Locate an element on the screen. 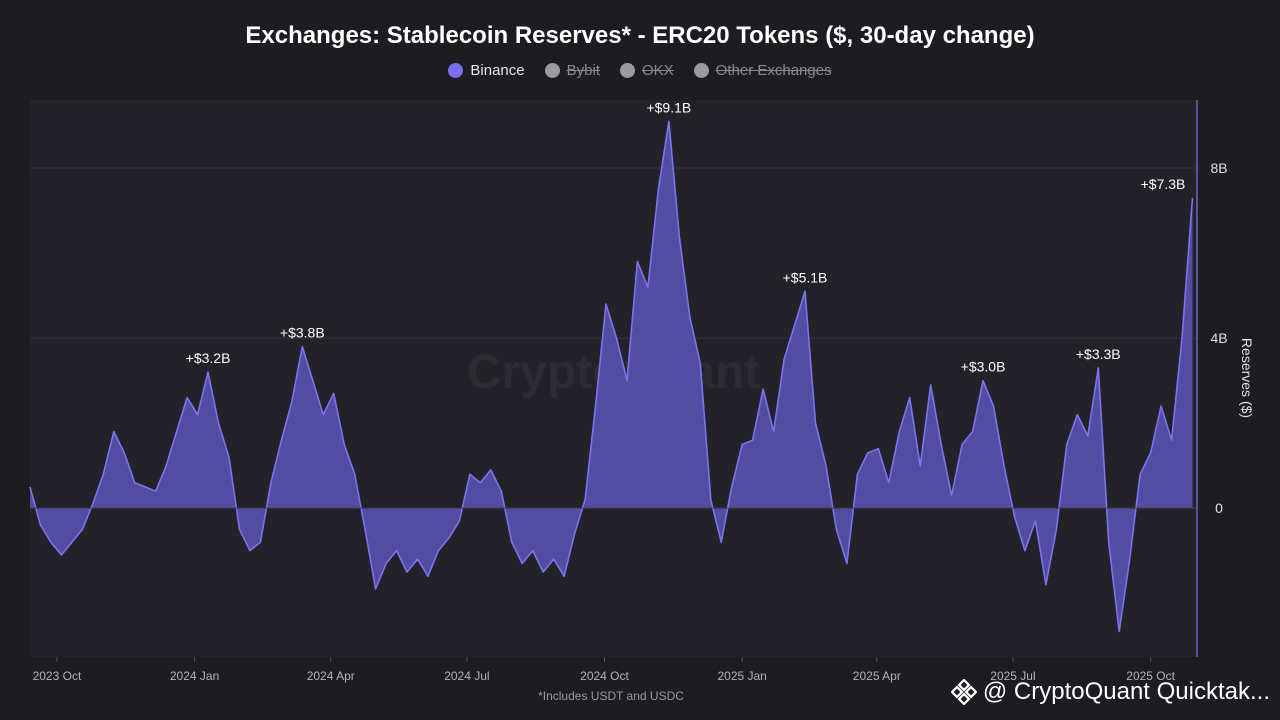 The height and width of the screenshot is (720, 1280). peak-annotation-label: +$3.3B is located at coordinates (1098, 354).